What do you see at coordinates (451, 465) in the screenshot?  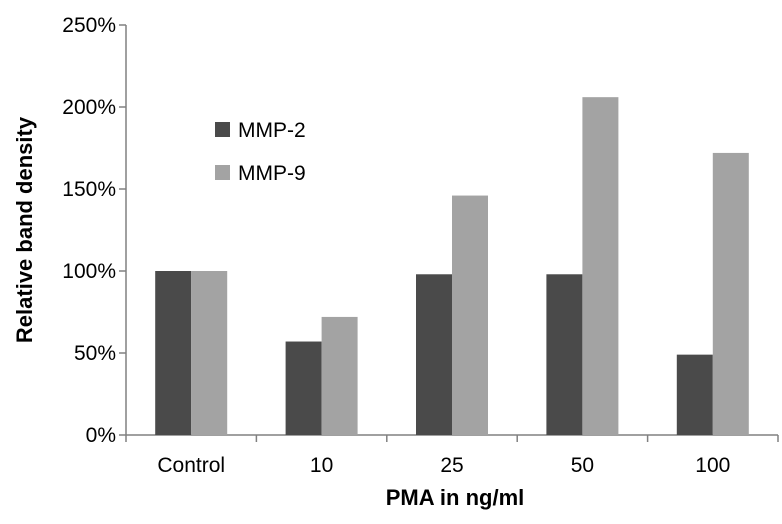 I see `x-tick-label: 25` at bounding box center [451, 465].